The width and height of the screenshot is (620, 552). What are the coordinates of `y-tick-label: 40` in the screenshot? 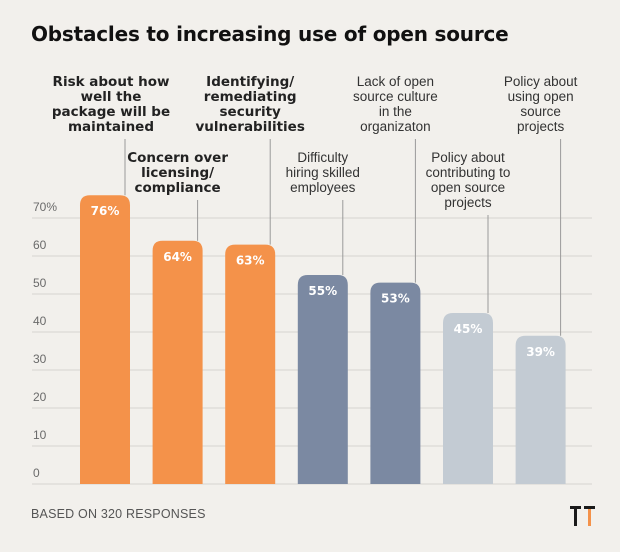 It's located at (40, 321).